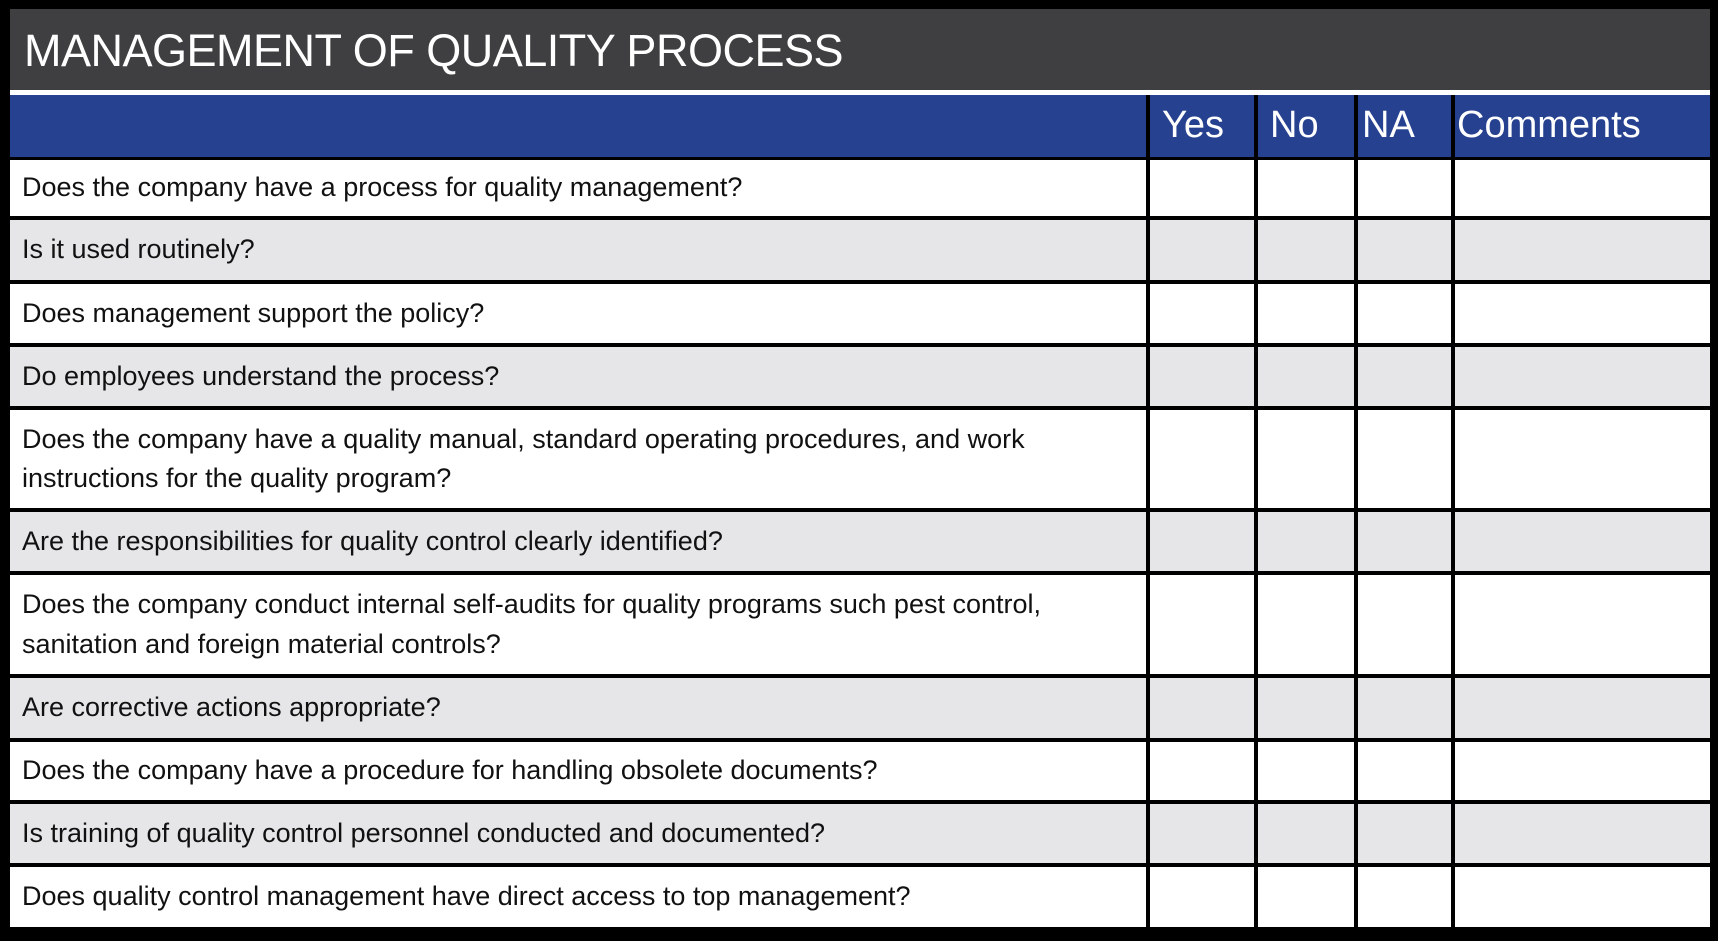 This screenshot has width=1718, height=941. I want to click on question-cell: Do employees understand the process?, so click(578, 376).